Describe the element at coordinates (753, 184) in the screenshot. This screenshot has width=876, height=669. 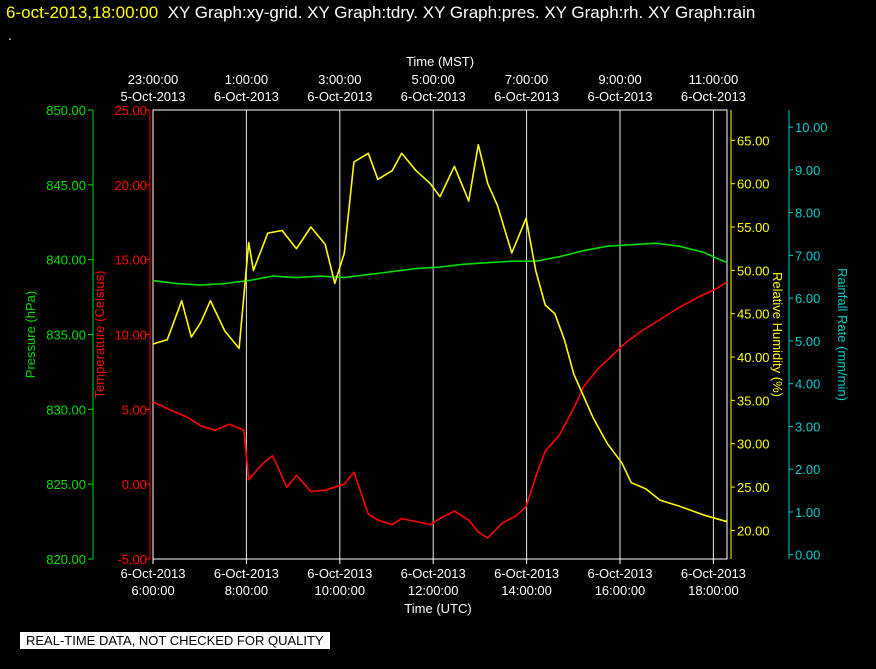
I see `humidity-tick-label: 60.00` at that location.